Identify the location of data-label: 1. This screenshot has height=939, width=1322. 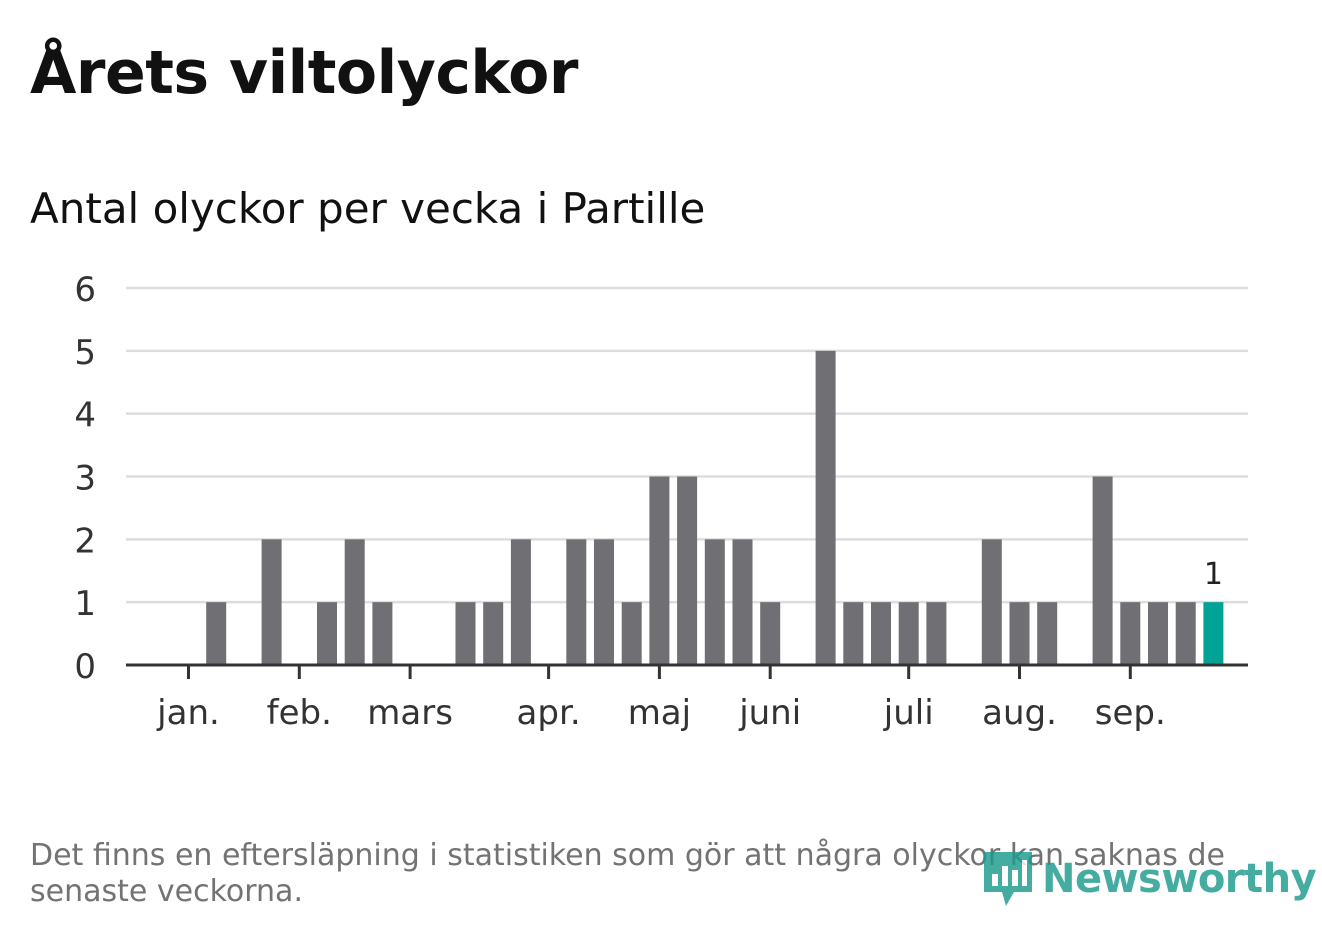
(1213, 574).